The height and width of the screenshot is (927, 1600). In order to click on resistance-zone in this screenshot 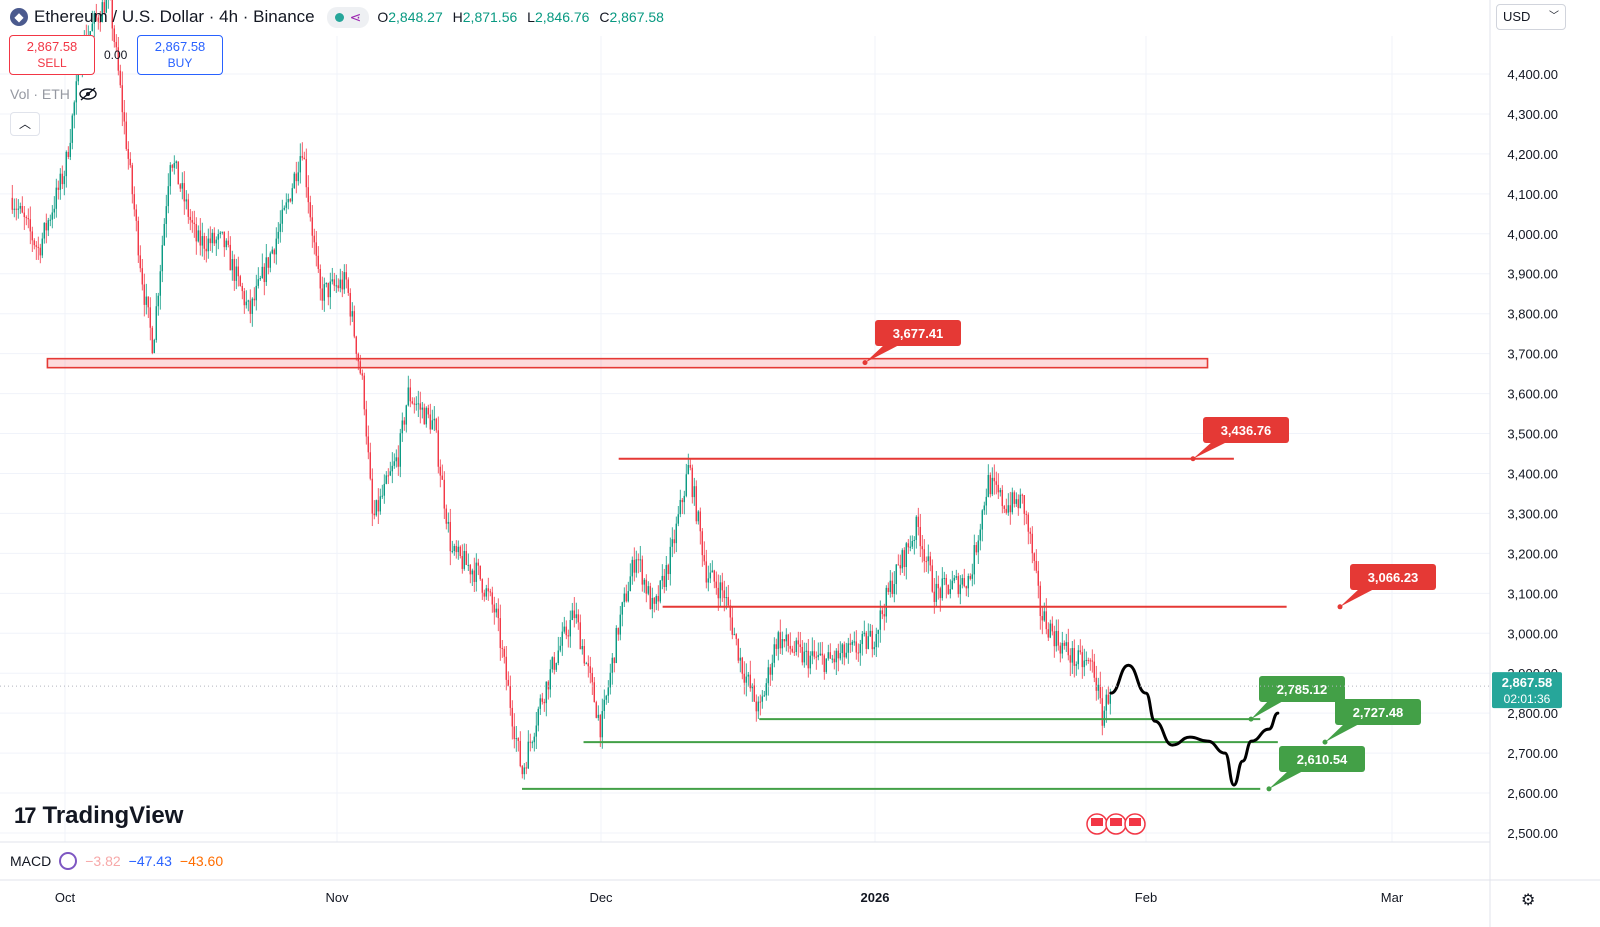, I will do `click(627, 363)`.